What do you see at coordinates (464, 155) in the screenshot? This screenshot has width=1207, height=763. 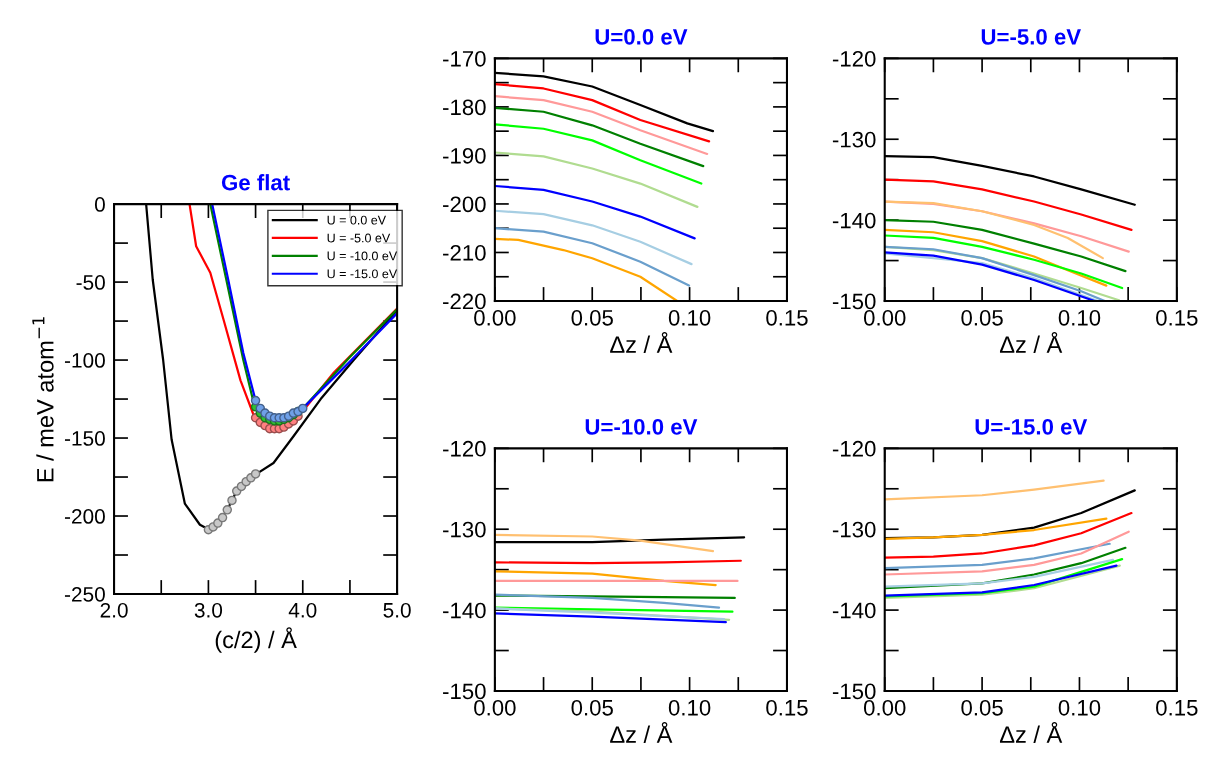 I see `y-tick-label: -190` at bounding box center [464, 155].